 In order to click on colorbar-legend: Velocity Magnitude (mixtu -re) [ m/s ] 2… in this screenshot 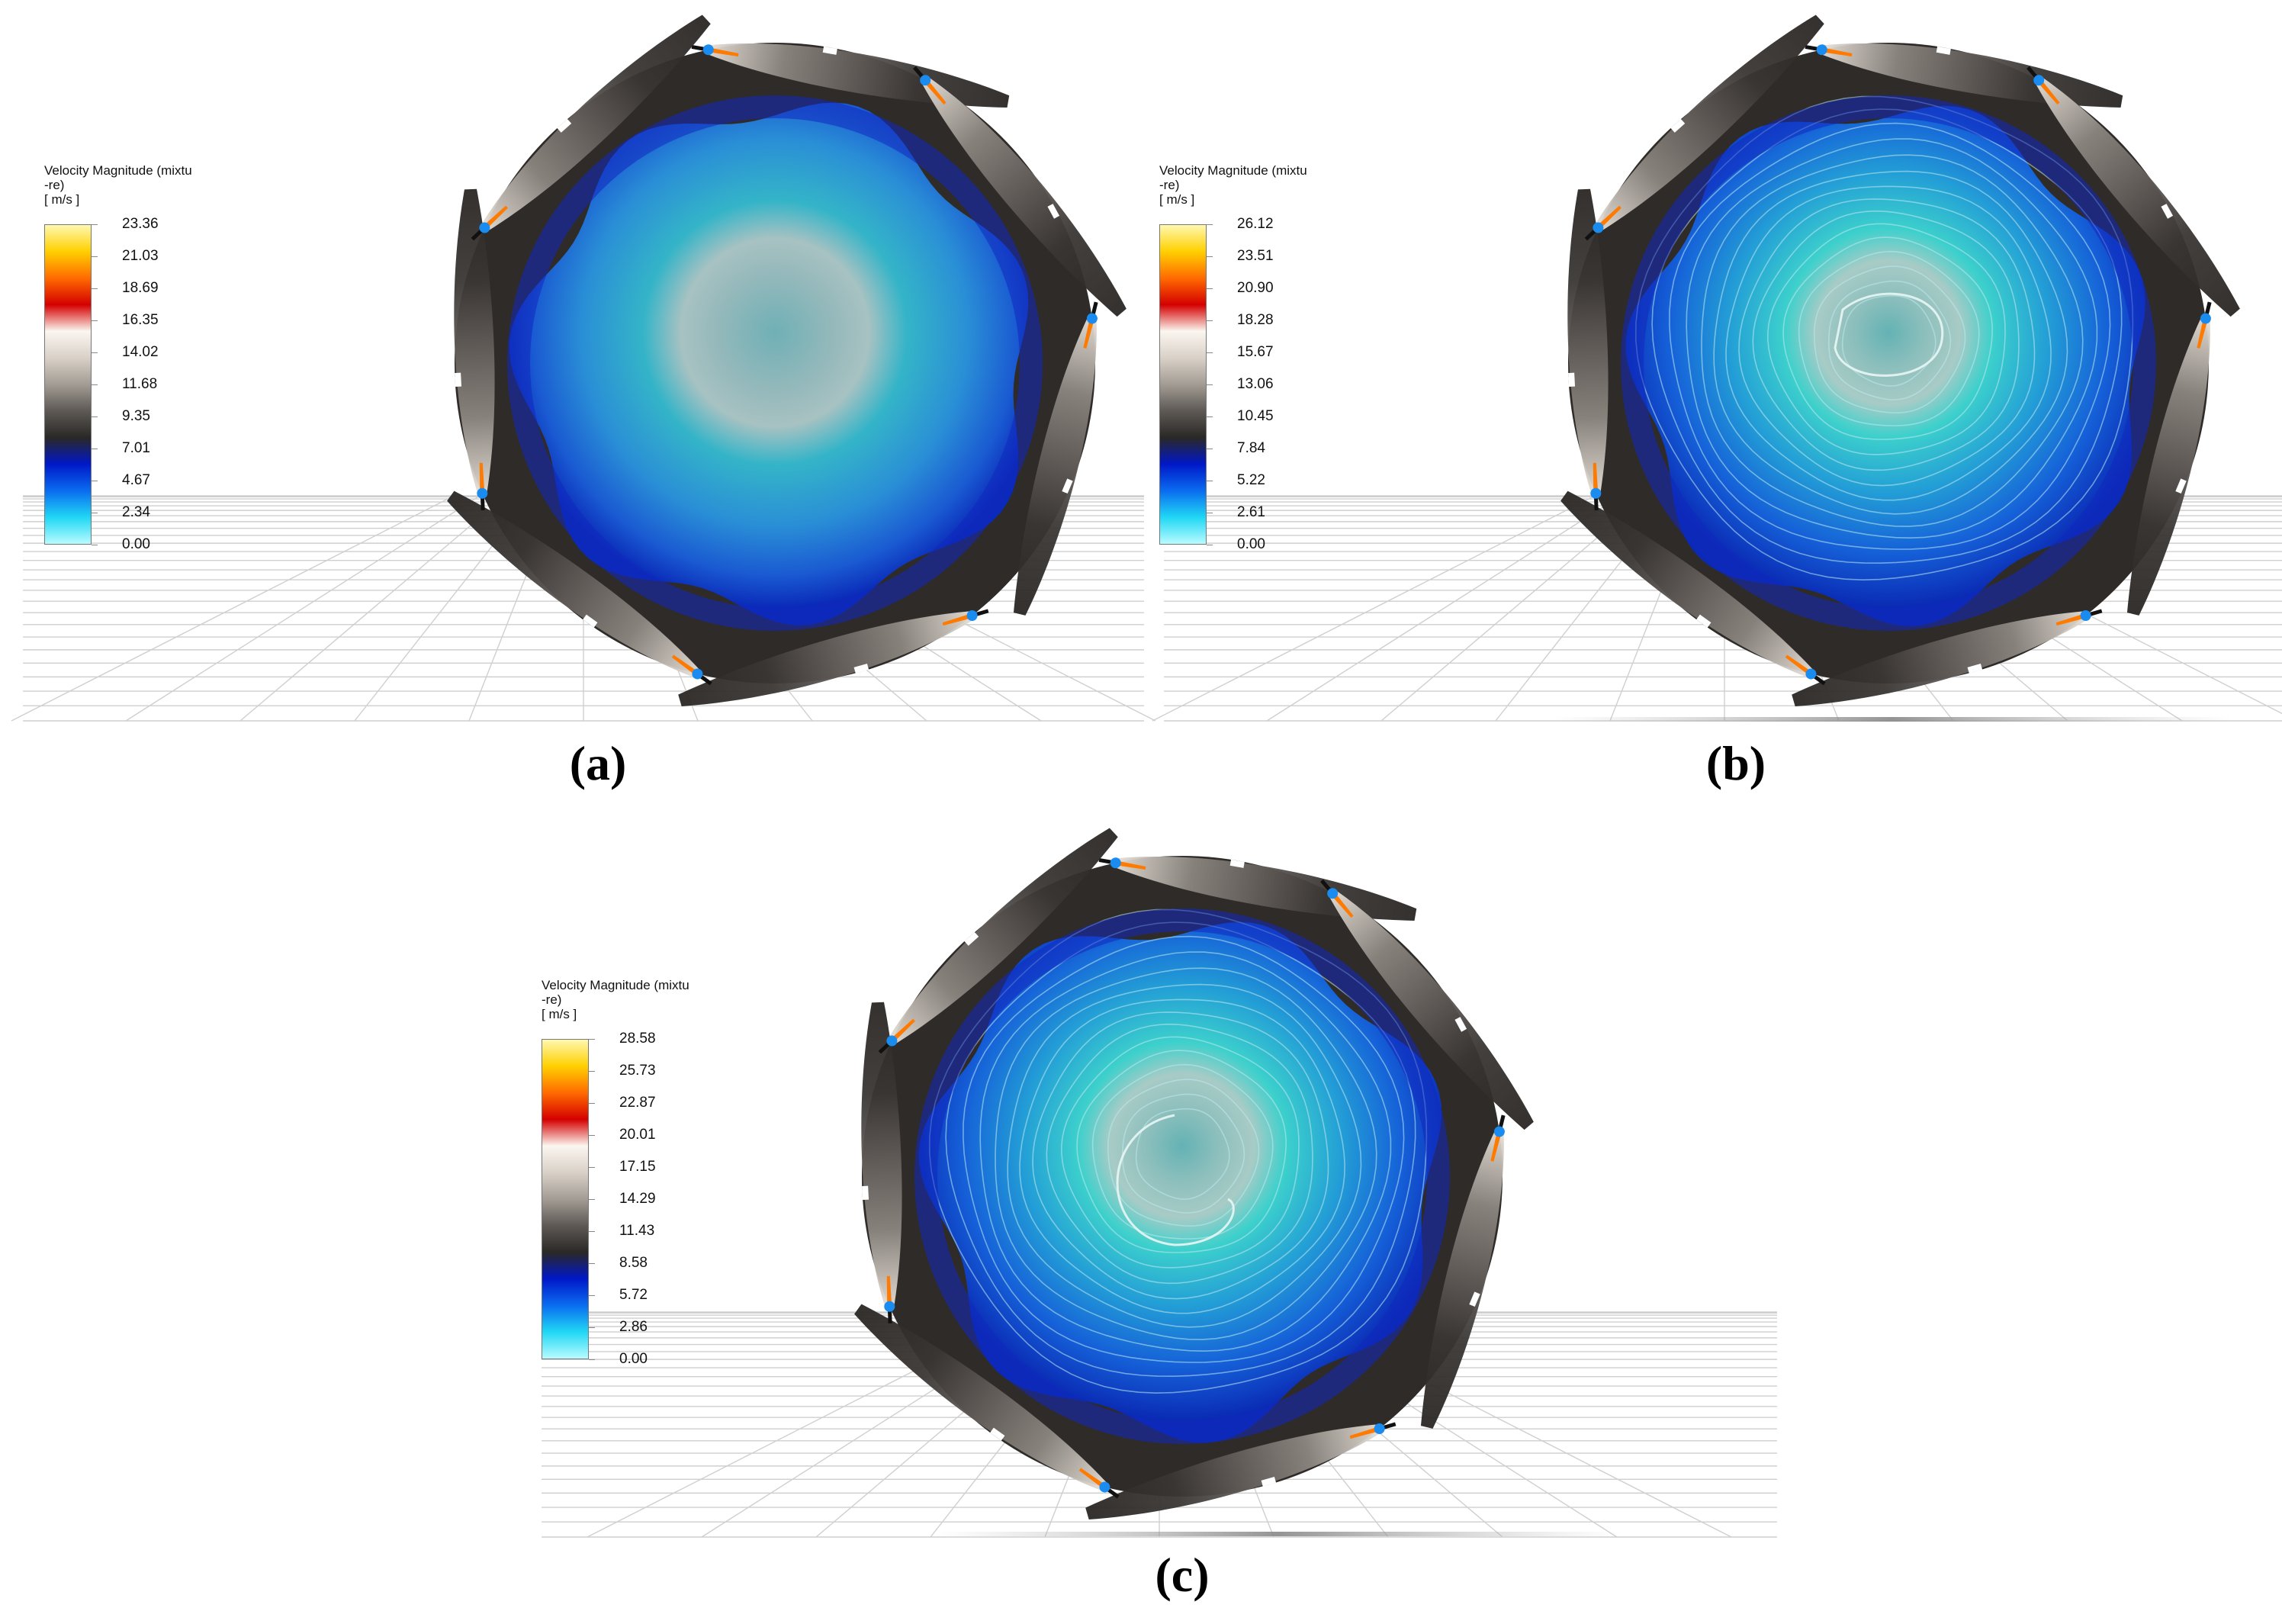, I will do `click(641, 1176)`.